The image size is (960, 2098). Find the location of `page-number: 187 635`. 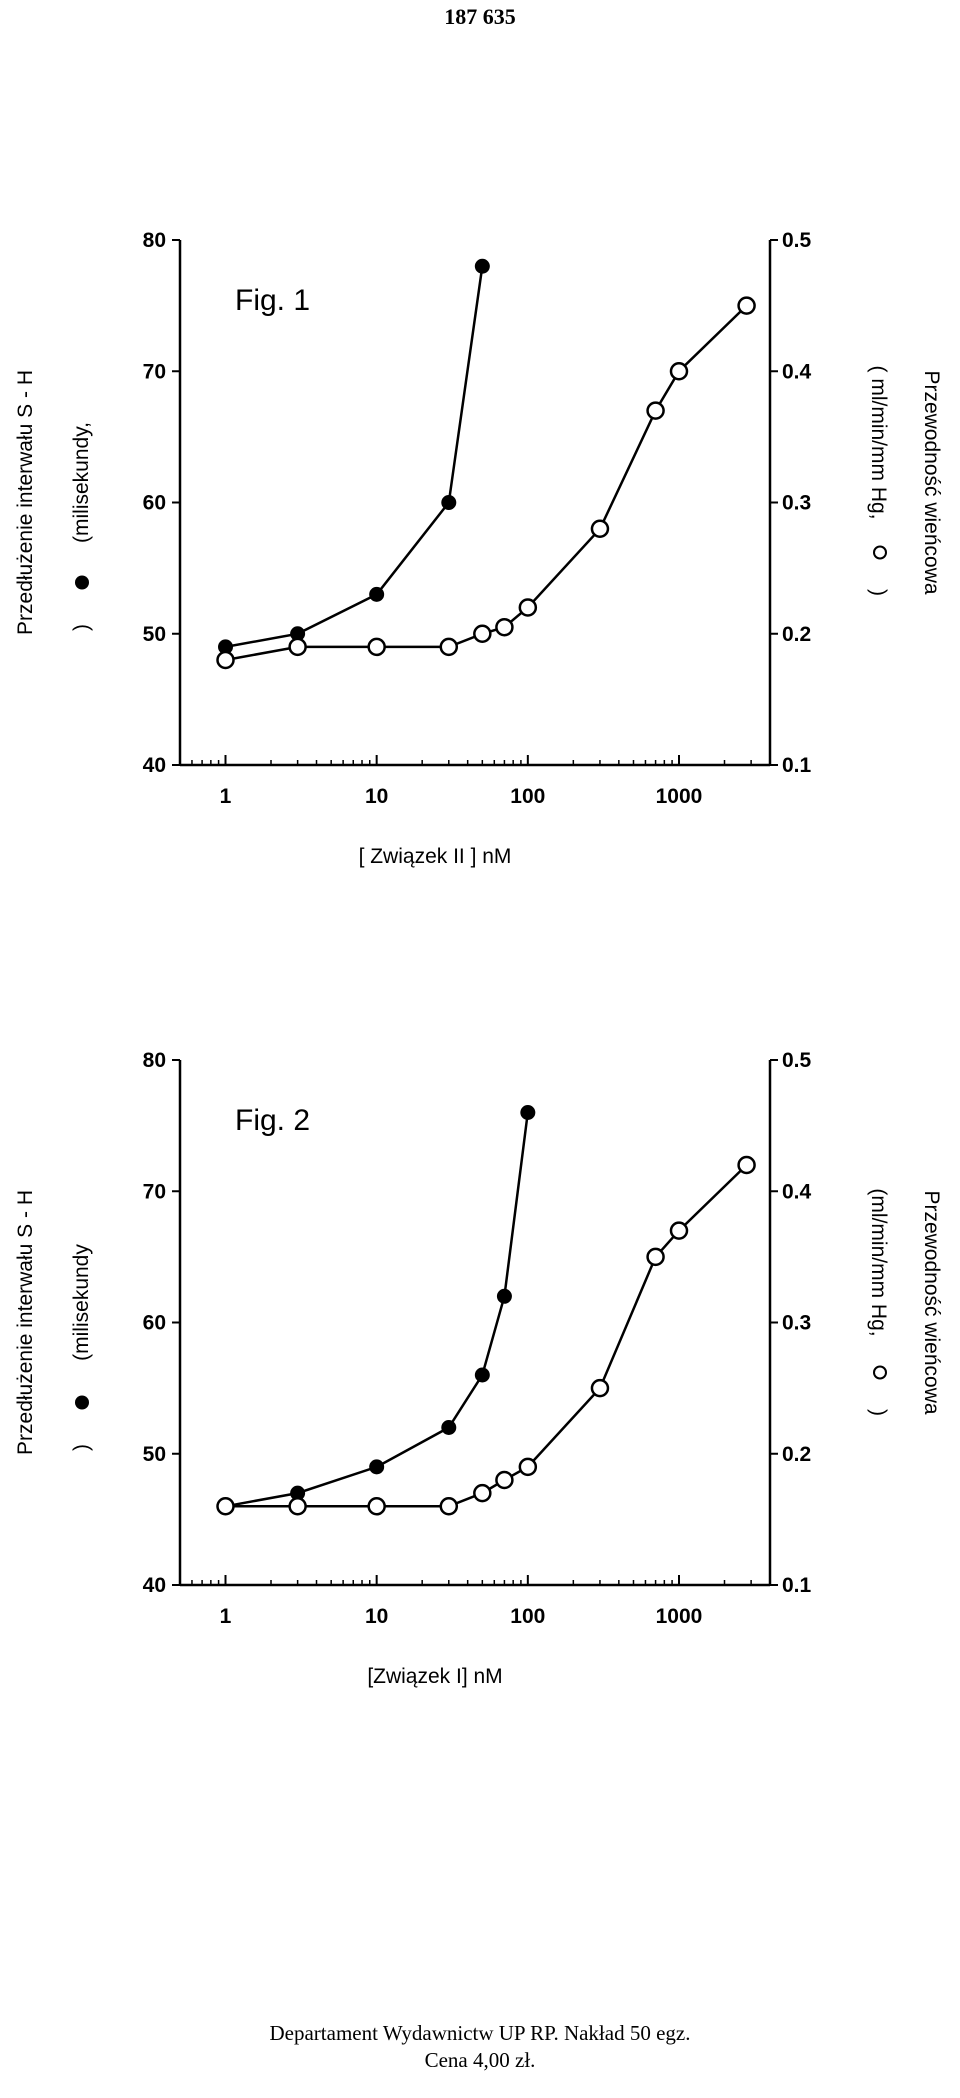

page-number: 187 635 is located at coordinates (480, 16).